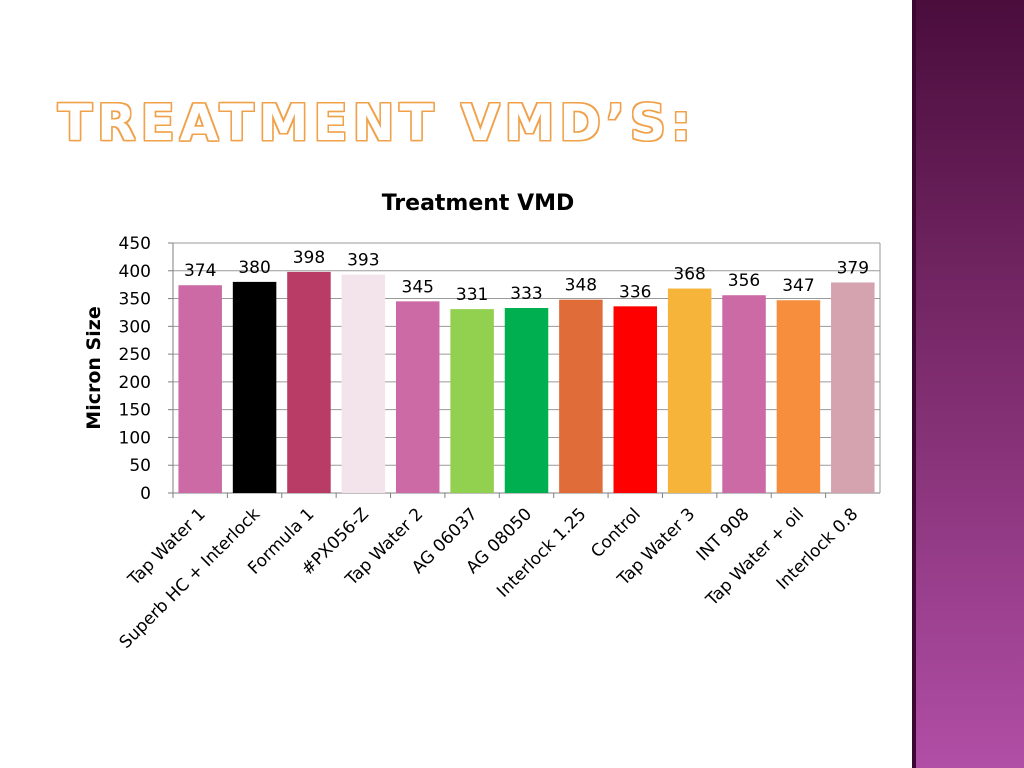  What do you see at coordinates (755, 557) in the screenshot?
I see `category-label: Tap Water + oil` at bounding box center [755, 557].